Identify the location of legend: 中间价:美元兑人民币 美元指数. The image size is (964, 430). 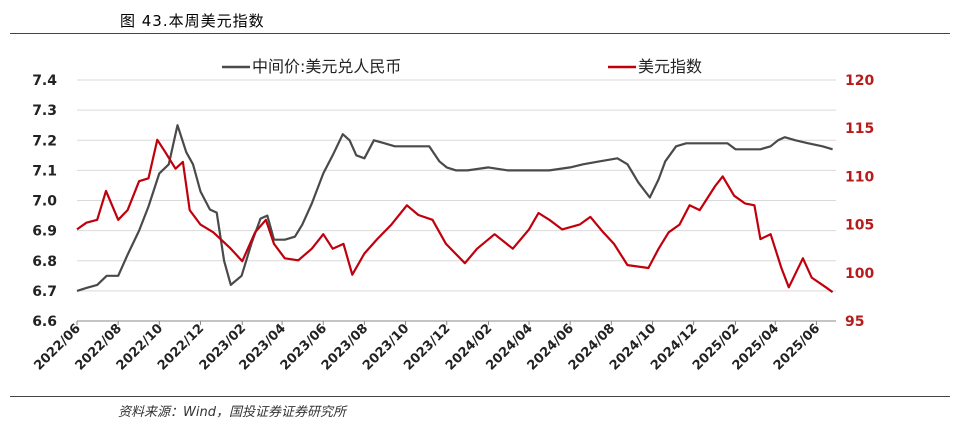
(462, 66).